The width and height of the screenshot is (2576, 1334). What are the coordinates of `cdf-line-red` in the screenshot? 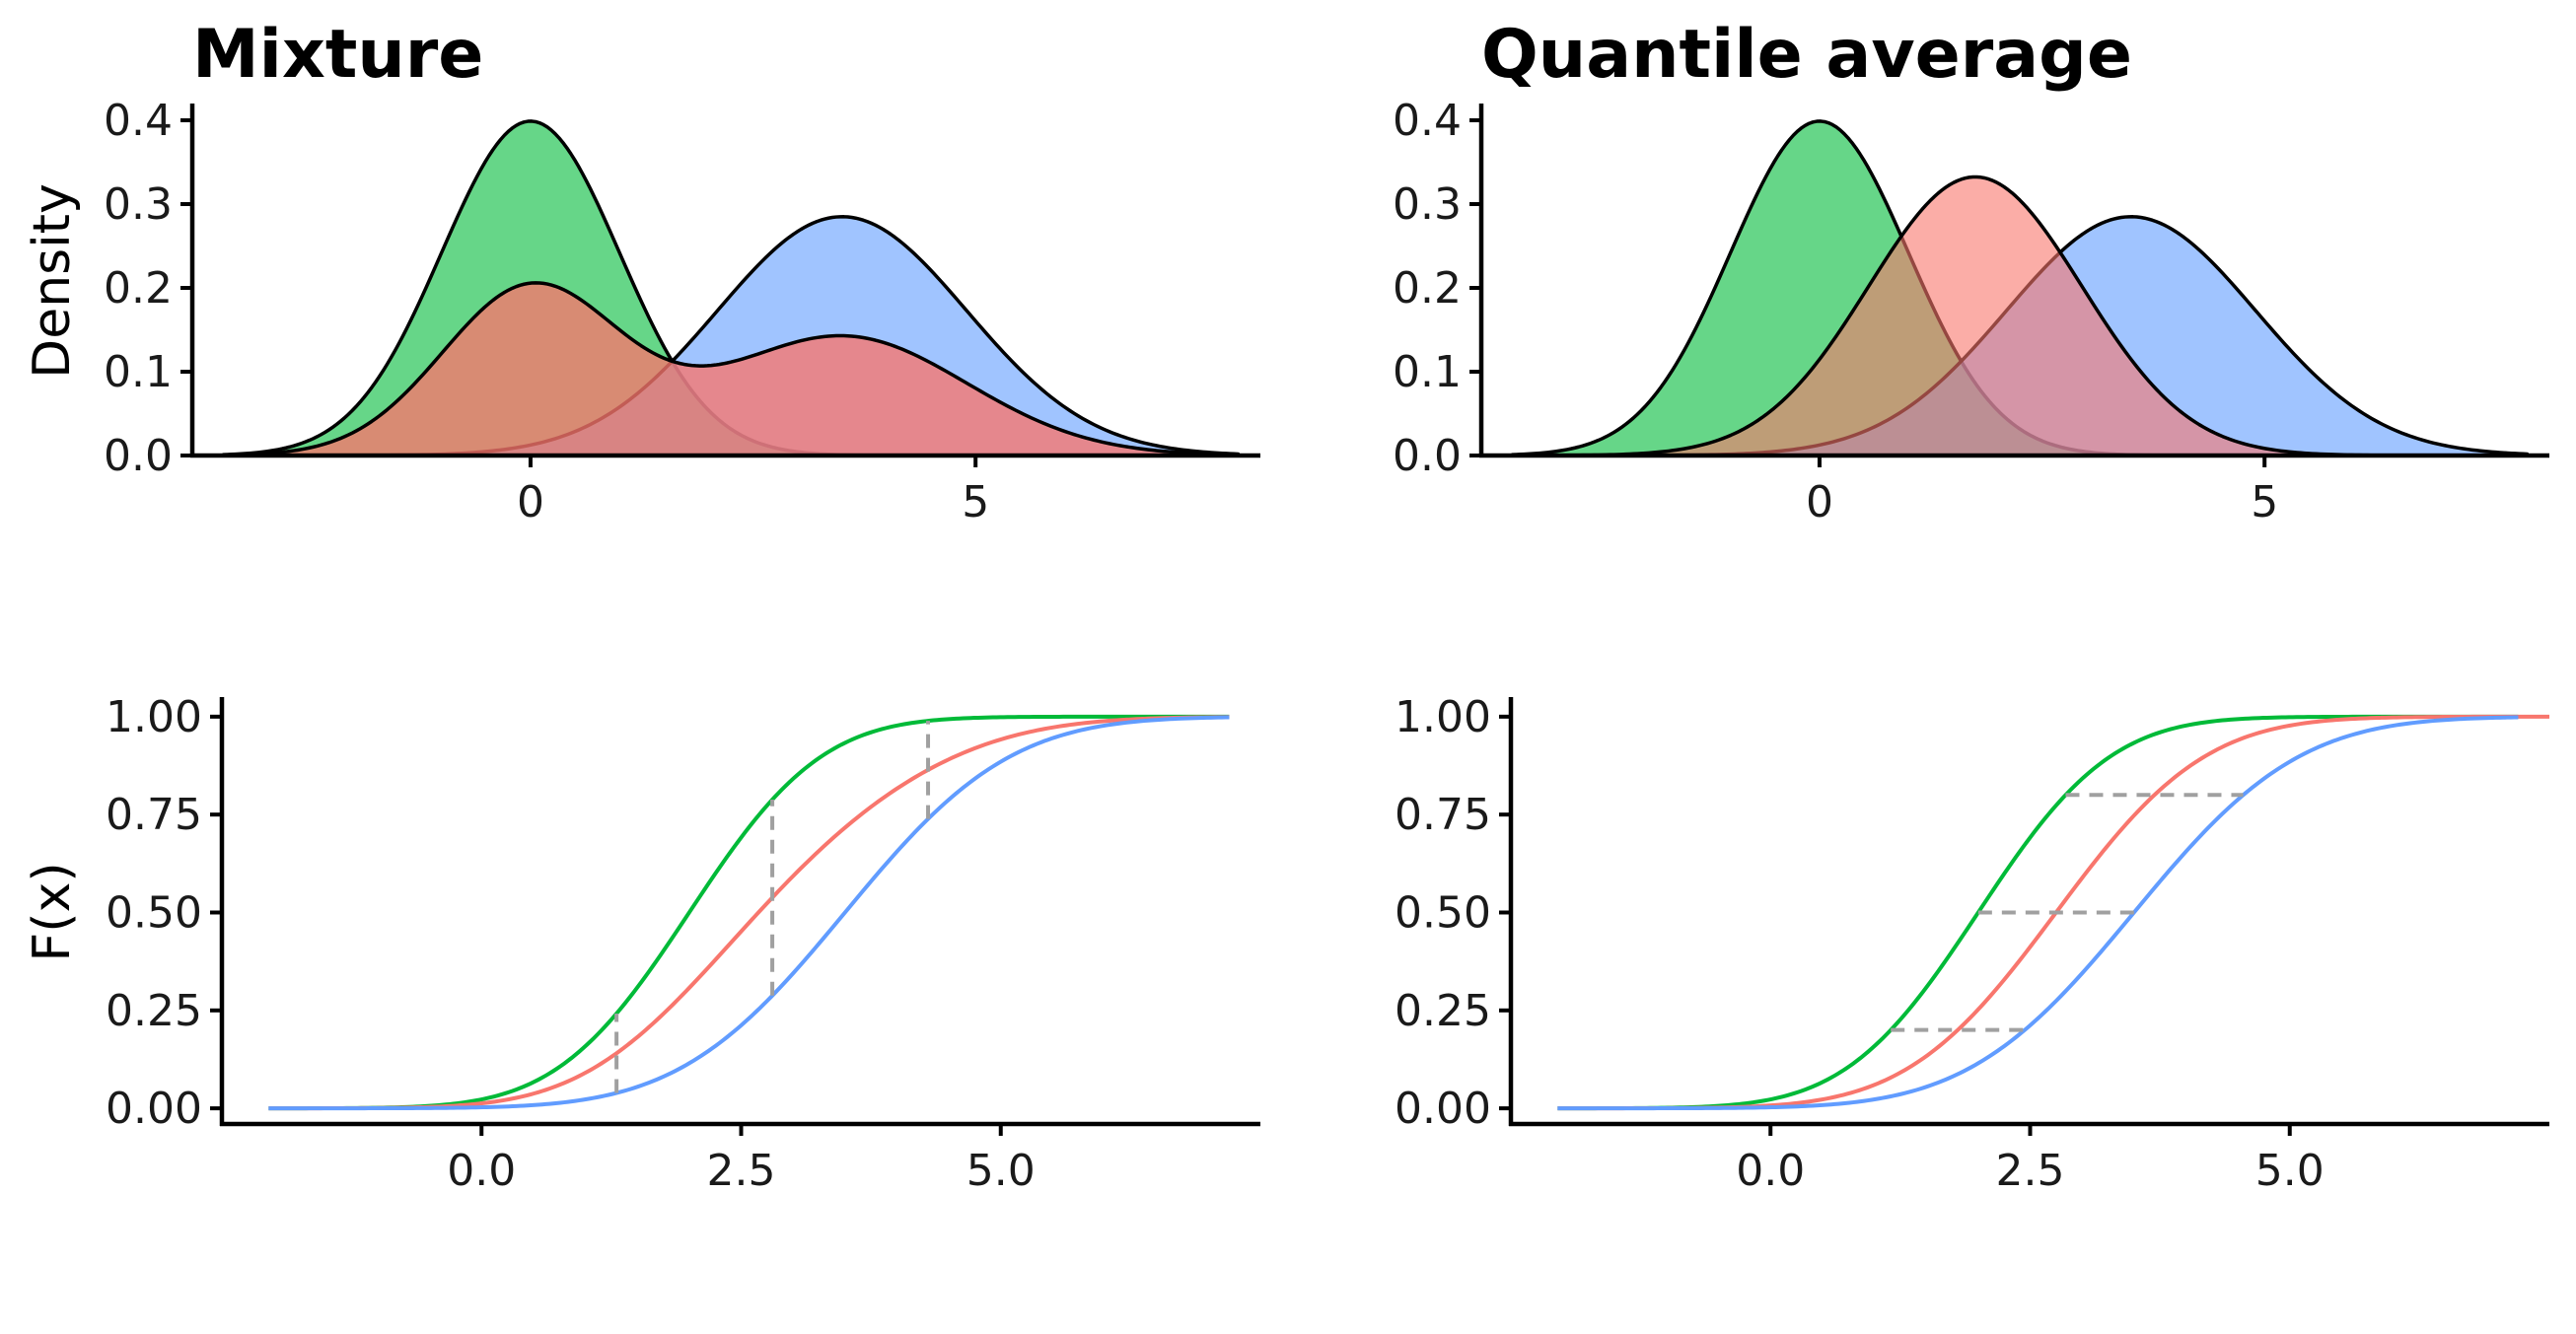 It's located at (749, 913).